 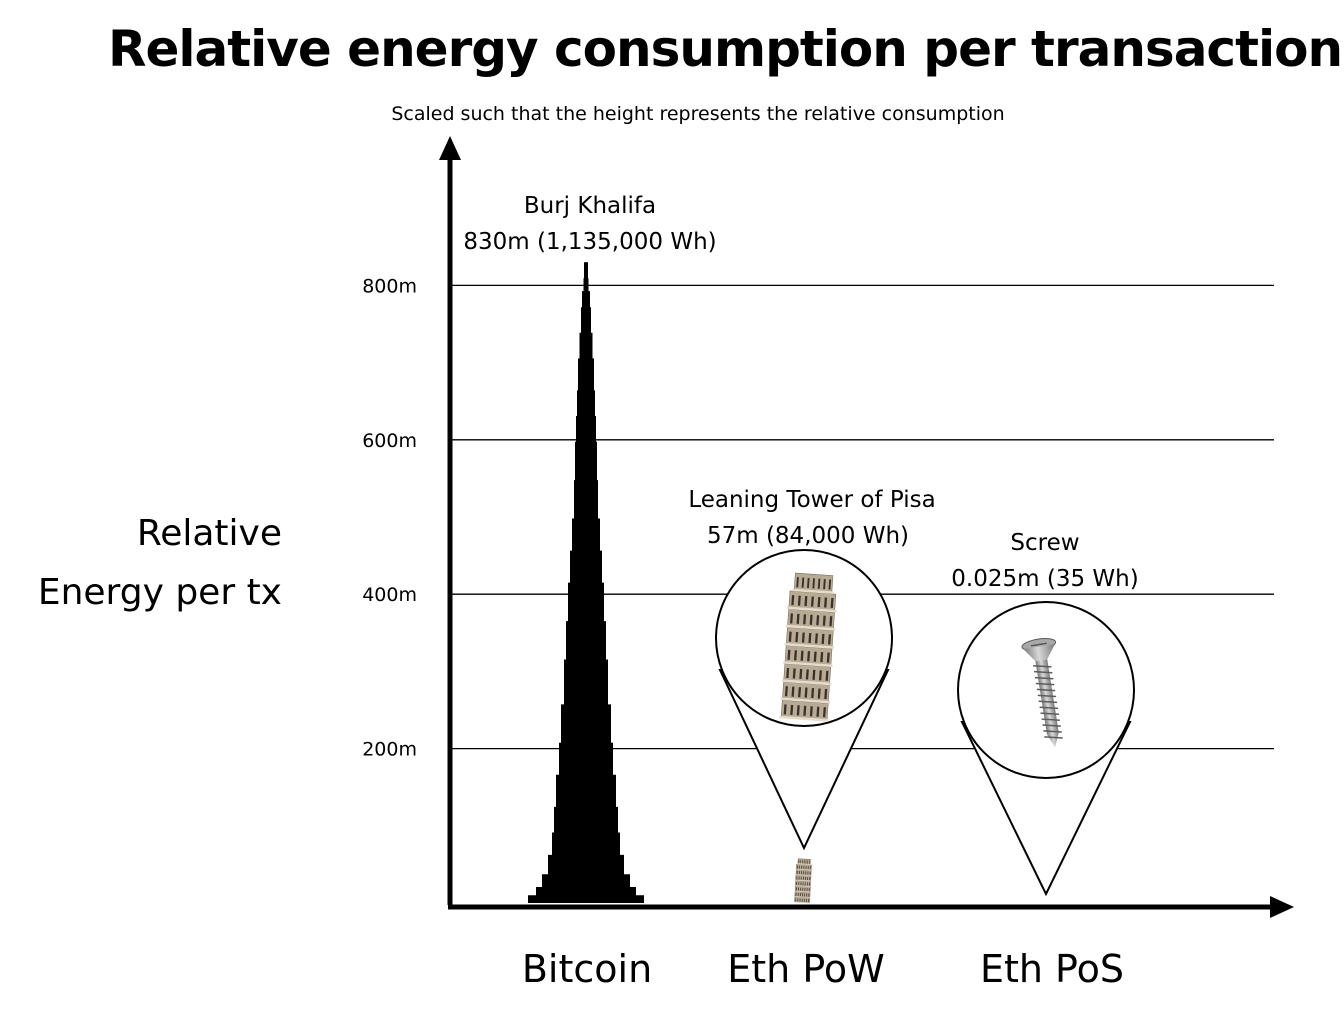 What do you see at coordinates (590, 206) in the screenshot?
I see `annotation-bitcoin-line-1: Burj Khalifa` at bounding box center [590, 206].